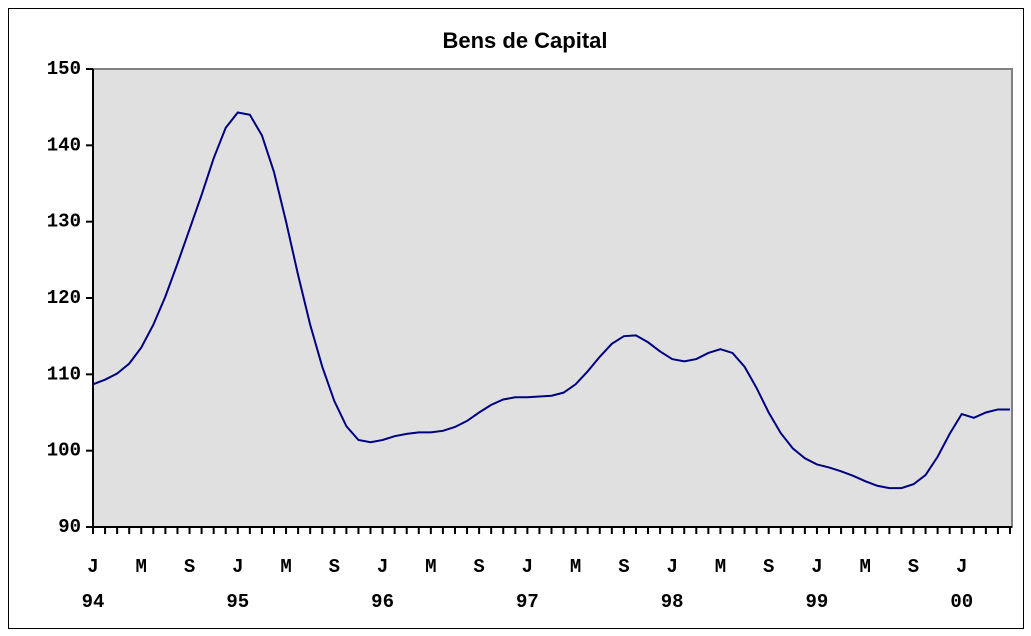 Image resolution: width=1031 pixels, height=636 pixels. Describe the element at coordinates (527, 602) in the screenshot. I see `x-group-label: 97` at that location.